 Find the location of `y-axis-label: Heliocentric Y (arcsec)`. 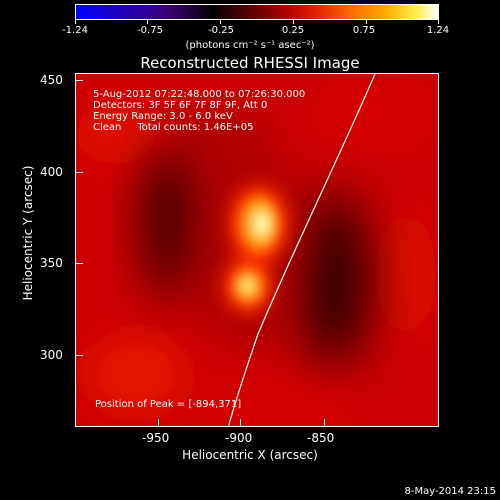

y-axis-label: Heliocentric Y (arcsec) is located at coordinates (28, 233).